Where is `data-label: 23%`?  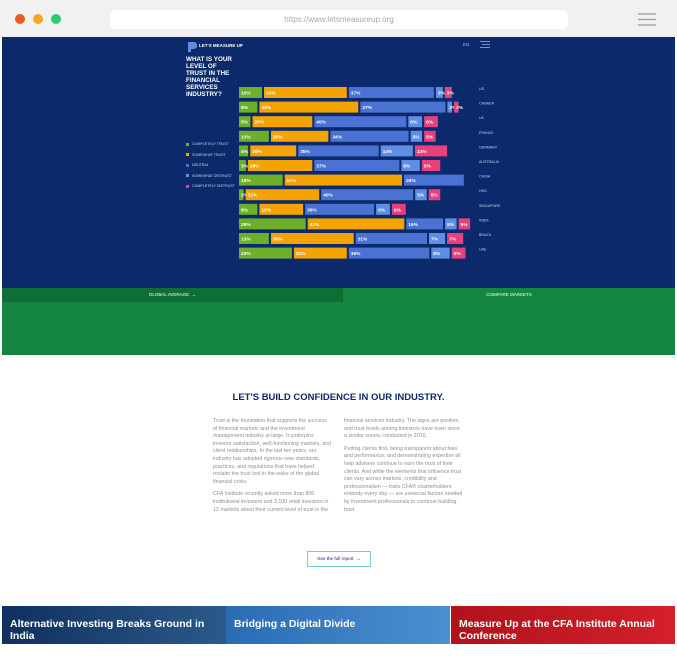
data-label: 23% is located at coordinates (246, 254).